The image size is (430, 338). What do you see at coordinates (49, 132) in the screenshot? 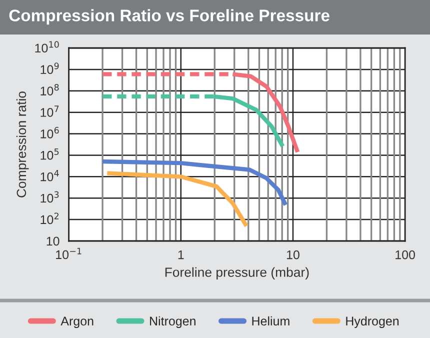
I see `y-tick-label: 10$^{6}$` at bounding box center [49, 132].